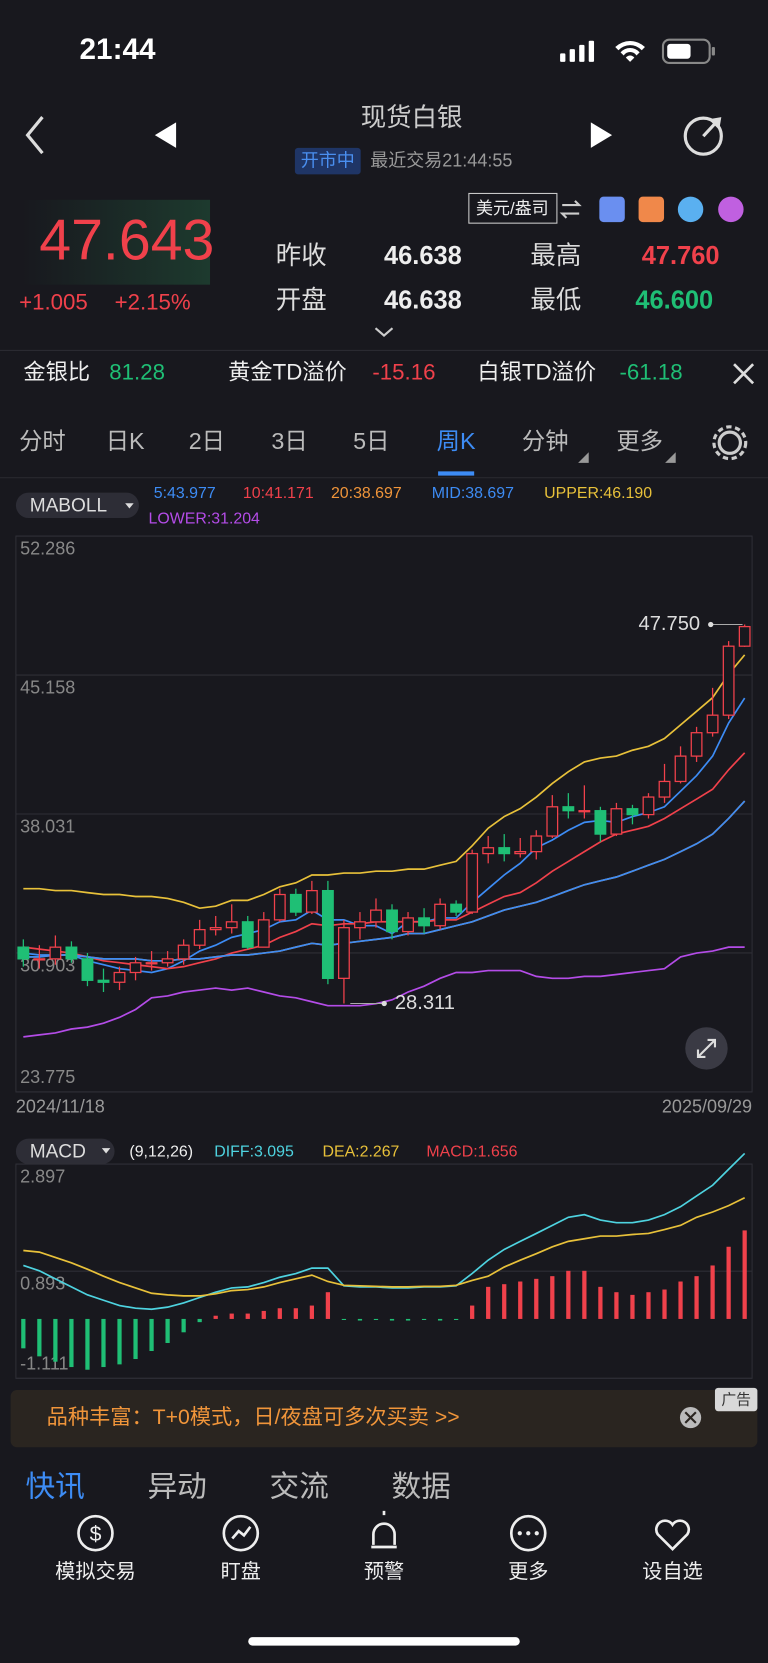  I want to click on news-tab-active: 快讯, so click(54, 1486).